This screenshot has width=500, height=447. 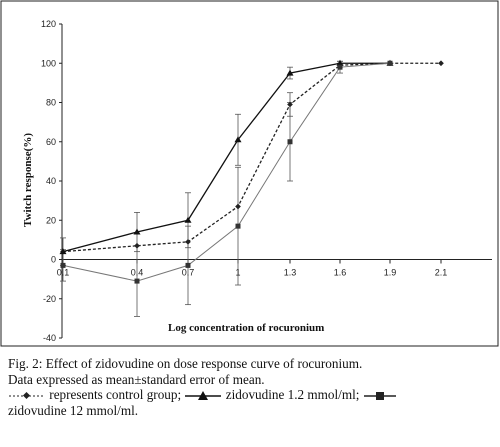 What do you see at coordinates (63, 273) in the screenshot?
I see `x-tick-label: 0.1` at bounding box center [63, 273].